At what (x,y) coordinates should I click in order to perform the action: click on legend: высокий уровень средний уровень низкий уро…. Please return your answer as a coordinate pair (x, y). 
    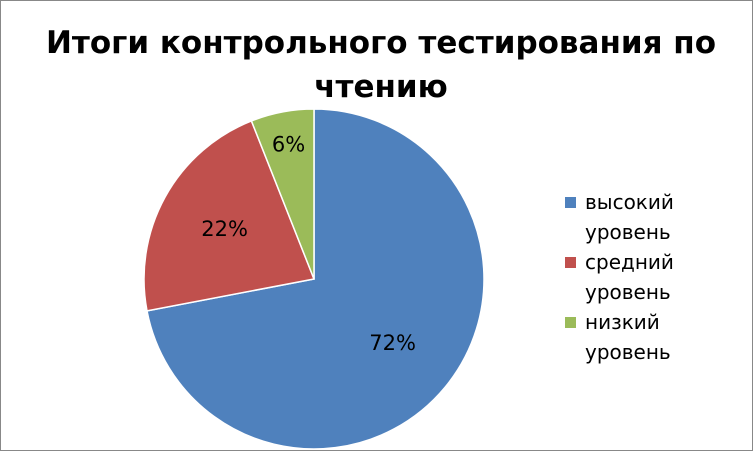
    Looking at the image, I should click on (631, 277).